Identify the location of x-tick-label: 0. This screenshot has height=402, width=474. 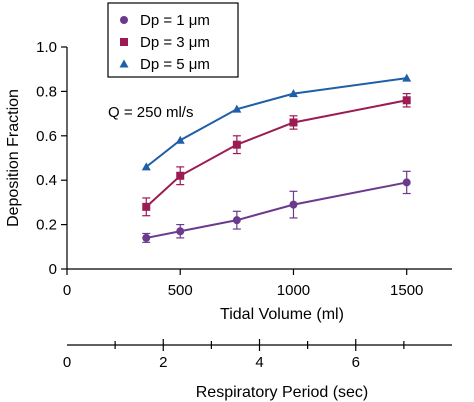
(67, 290).